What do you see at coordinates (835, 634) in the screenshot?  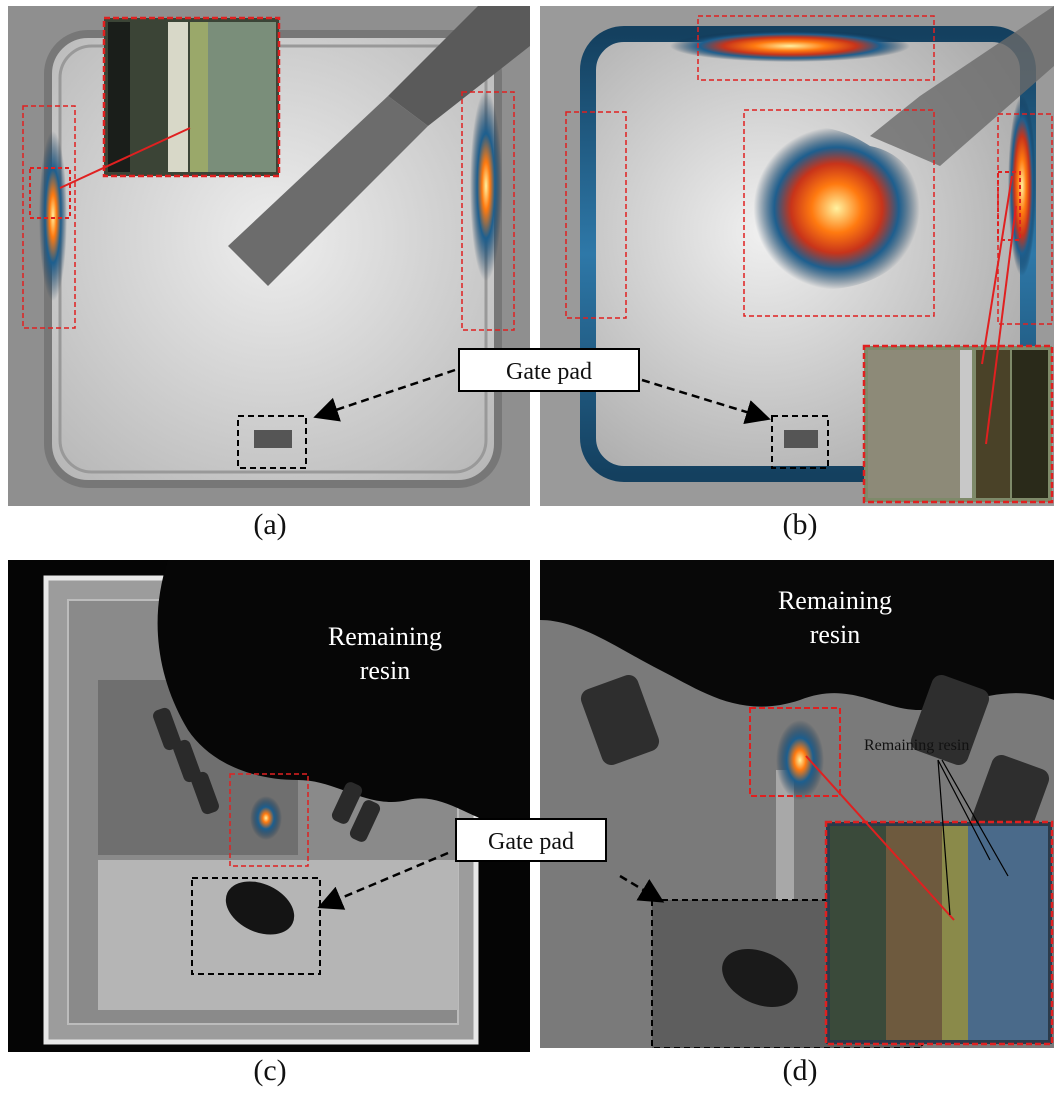 I see `remaining-resin-d-line2: resin` at bounding box center [835, 634].